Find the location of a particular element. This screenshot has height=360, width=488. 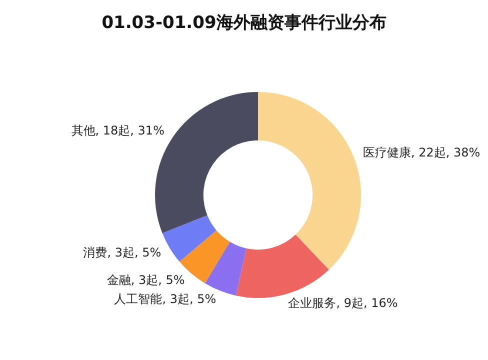

chart-title: 01.03-01.09海外融资事件行业分布 is located at coordinates (244, 23).